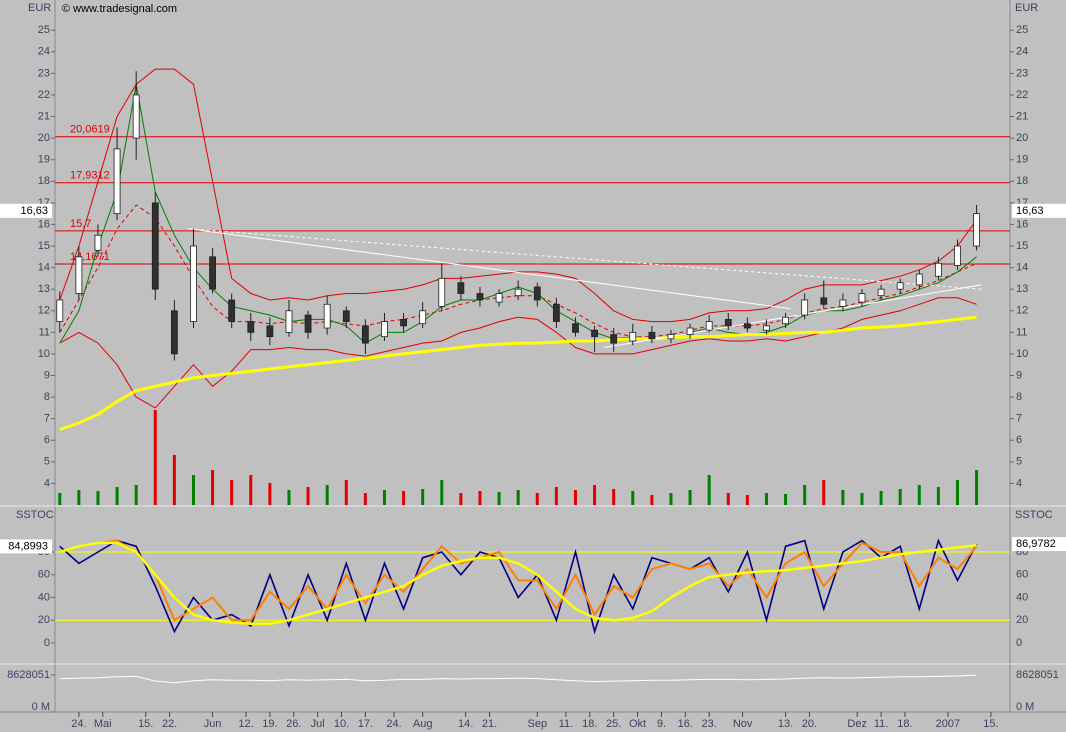  I want to click on x-tick-label: Nov, so click(743, 724).